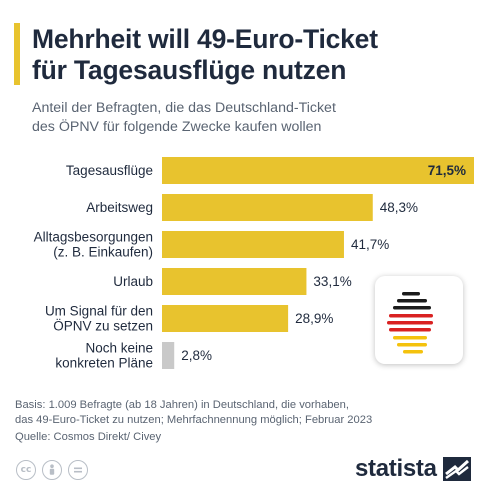 The width and height of the screenshot is (498, 498). I want to click on value-label: 33,1%, so click(332, 281).